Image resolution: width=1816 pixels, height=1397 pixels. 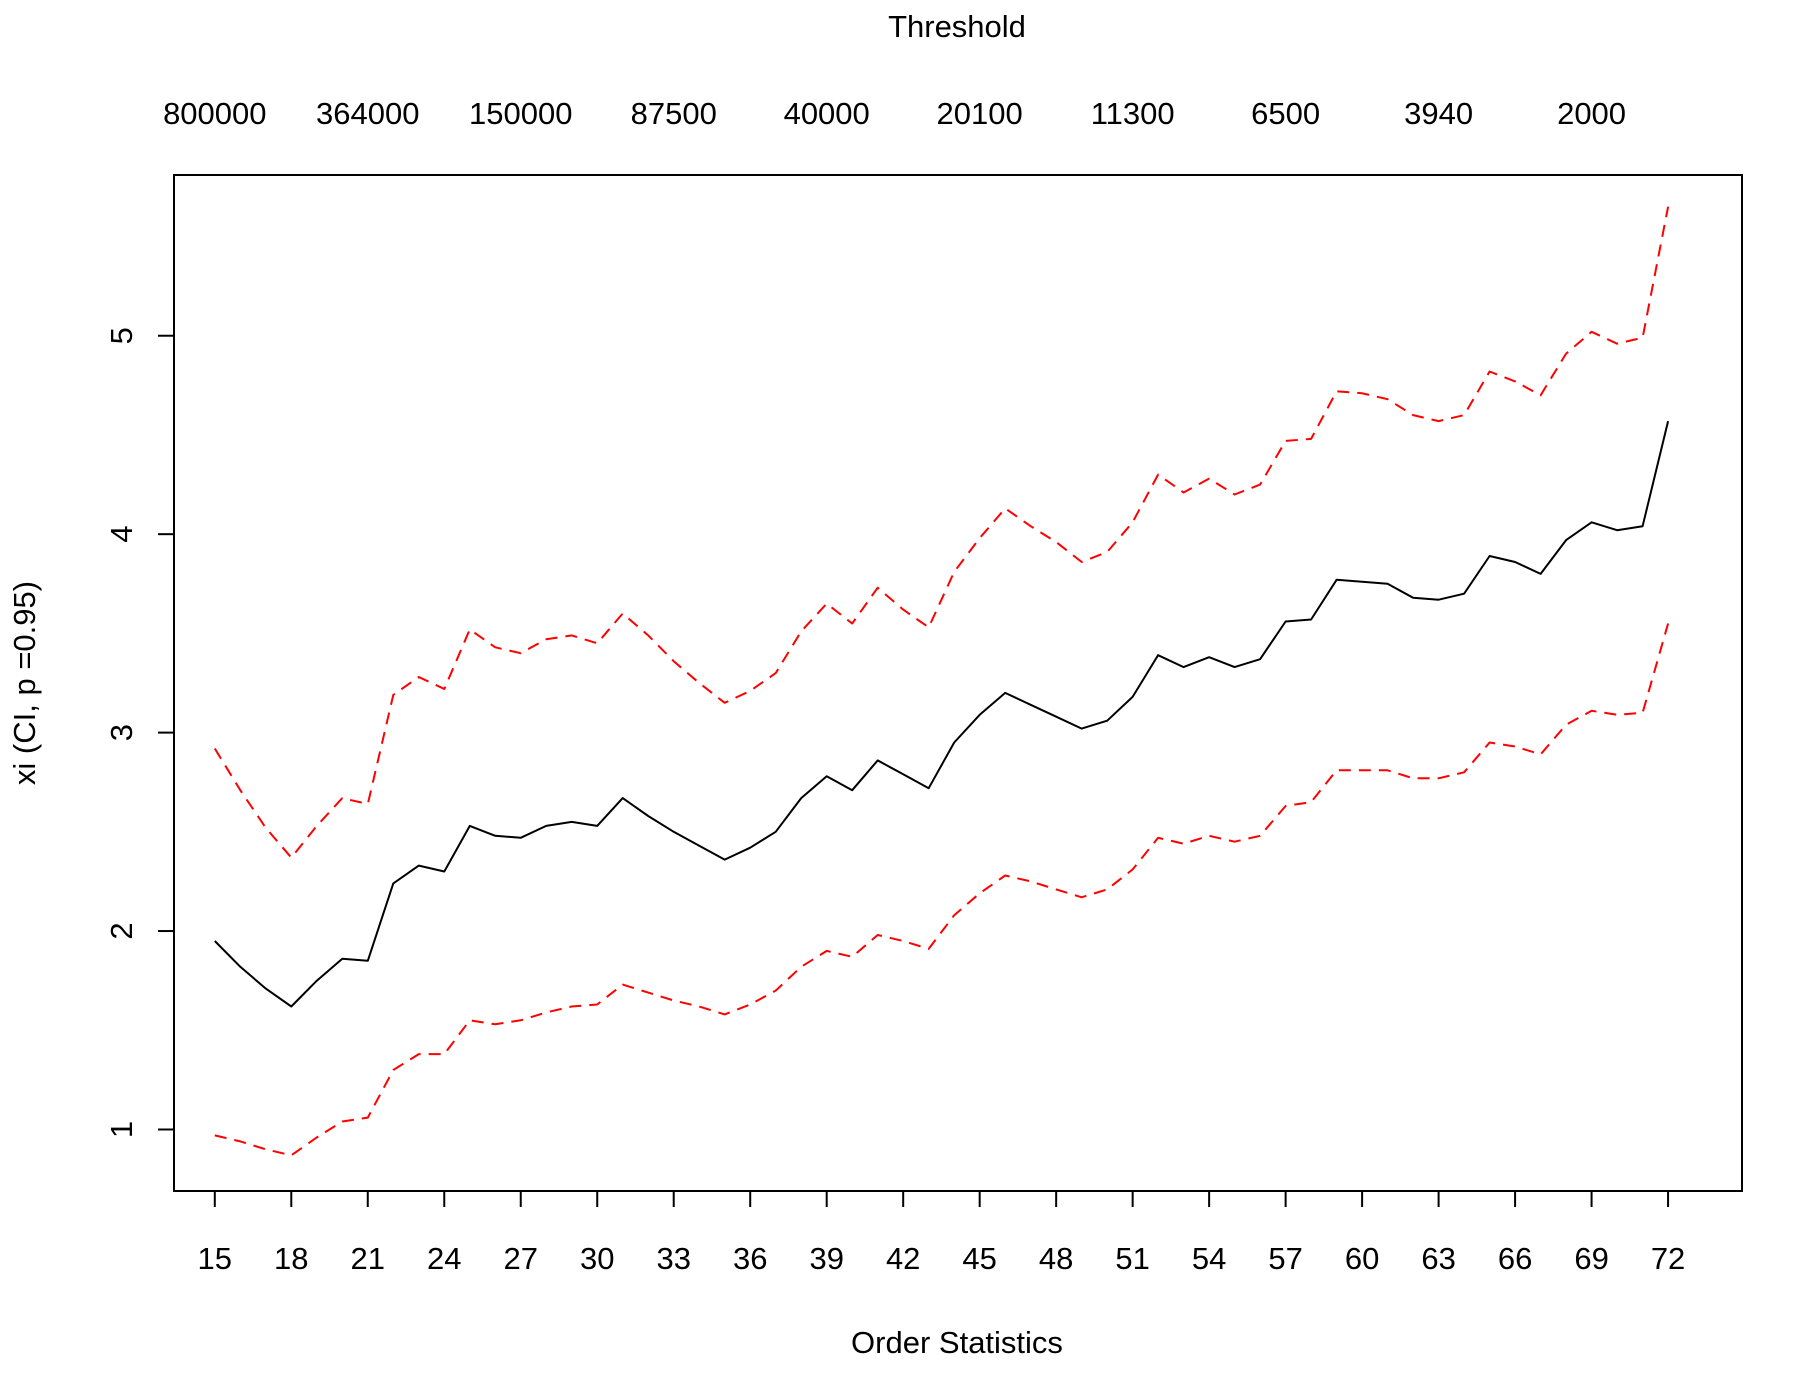 I want to click on x-tick-label: 45, so click(x=979, y=1258).